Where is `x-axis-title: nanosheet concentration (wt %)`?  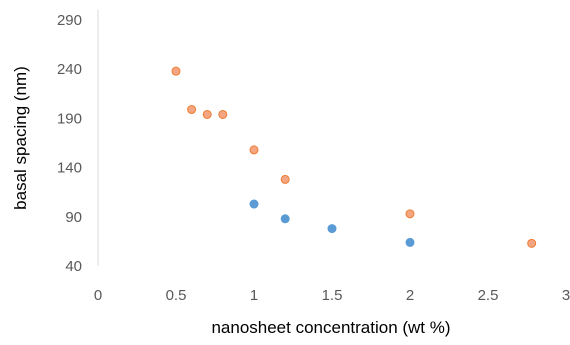 x-axis-title: nanosheet concentration (wt %) is located at coordinates (330, 327).